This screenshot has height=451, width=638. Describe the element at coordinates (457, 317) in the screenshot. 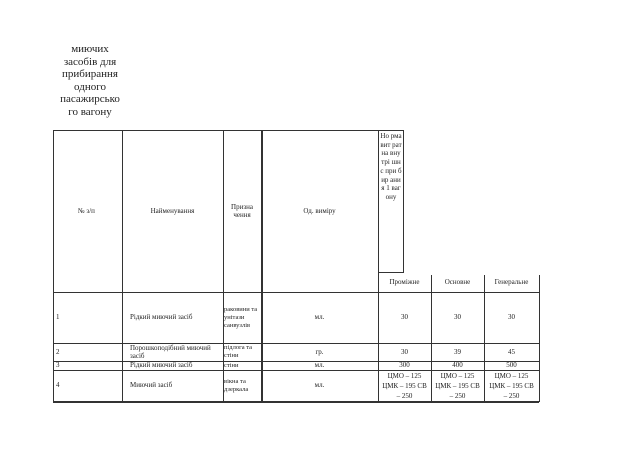

I see `row-value-basic: 30` at that location.